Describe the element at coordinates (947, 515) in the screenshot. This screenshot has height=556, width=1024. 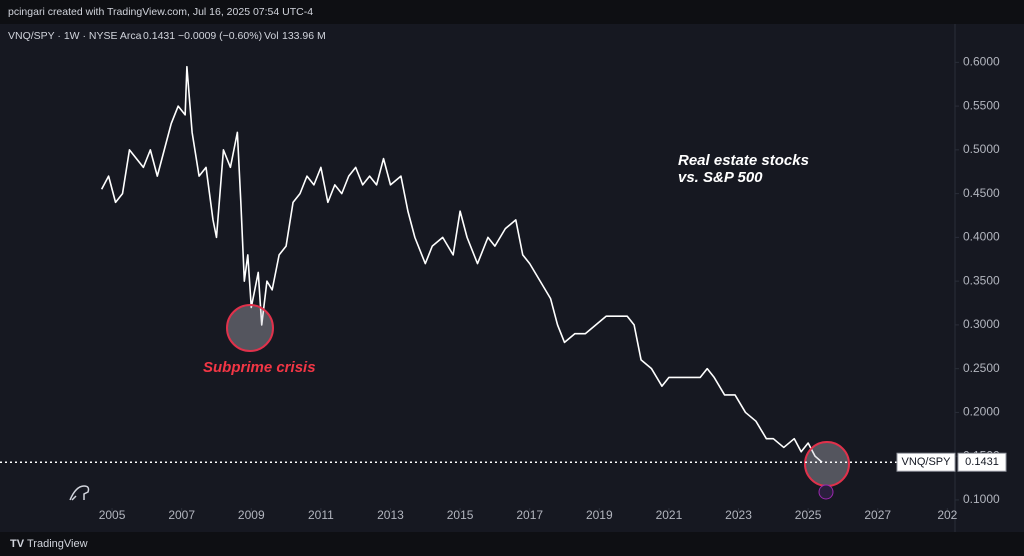
I see `x-tick-label: 202` at that location.